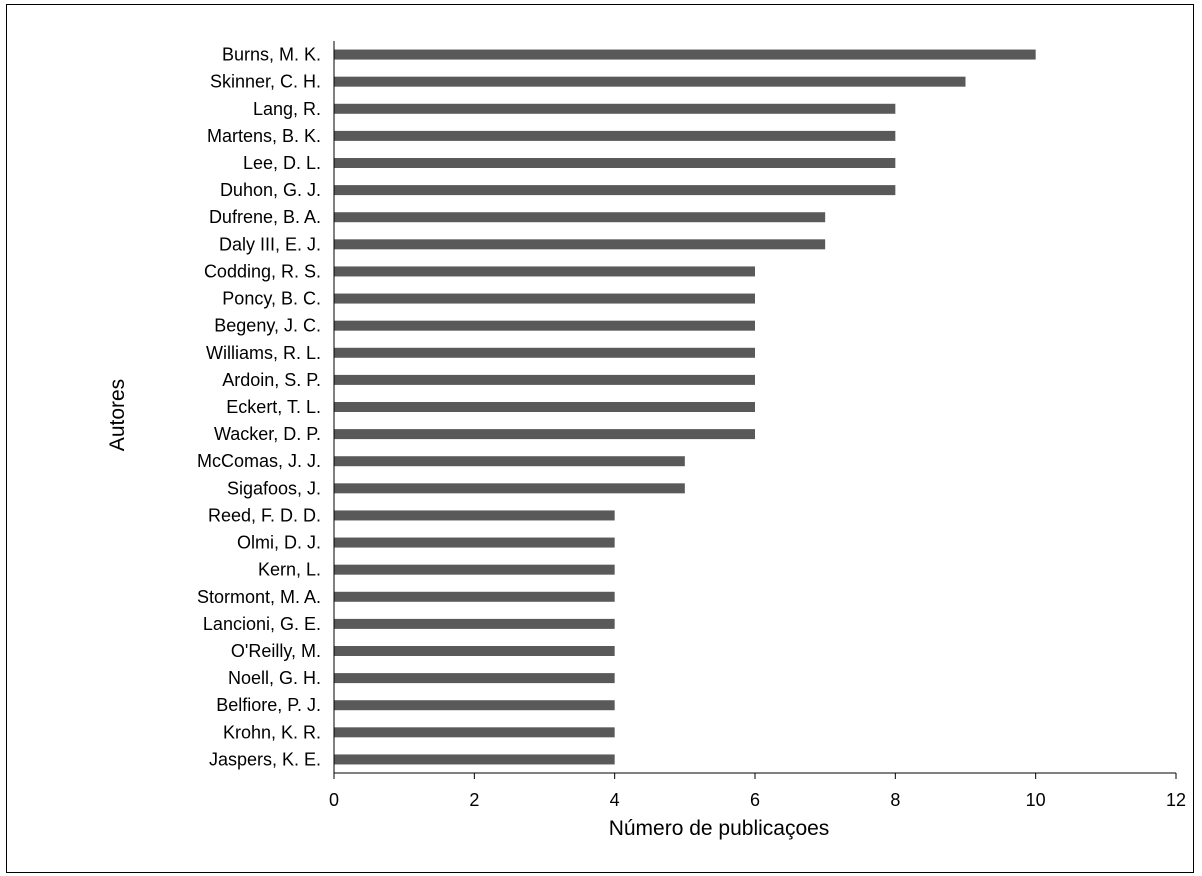 The height and width of the screenshot is (876, 1202). Describe the element at coordinates (270, 190) in the screenshot. I see `category-label: Duhon, G. J.` at that location.